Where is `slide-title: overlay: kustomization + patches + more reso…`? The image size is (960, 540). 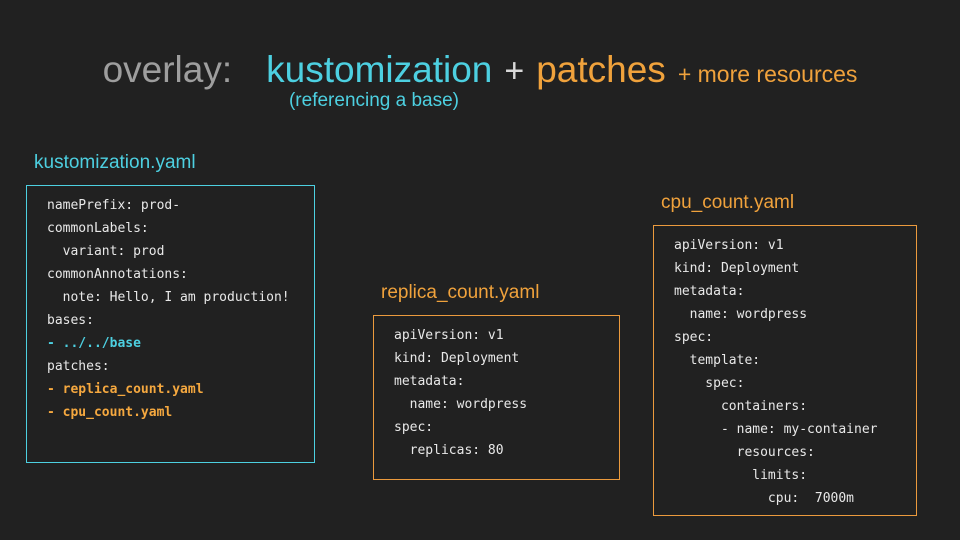
slide-title: overlay: kustomization + patches + more reso… is located at coordinates (480, 74).